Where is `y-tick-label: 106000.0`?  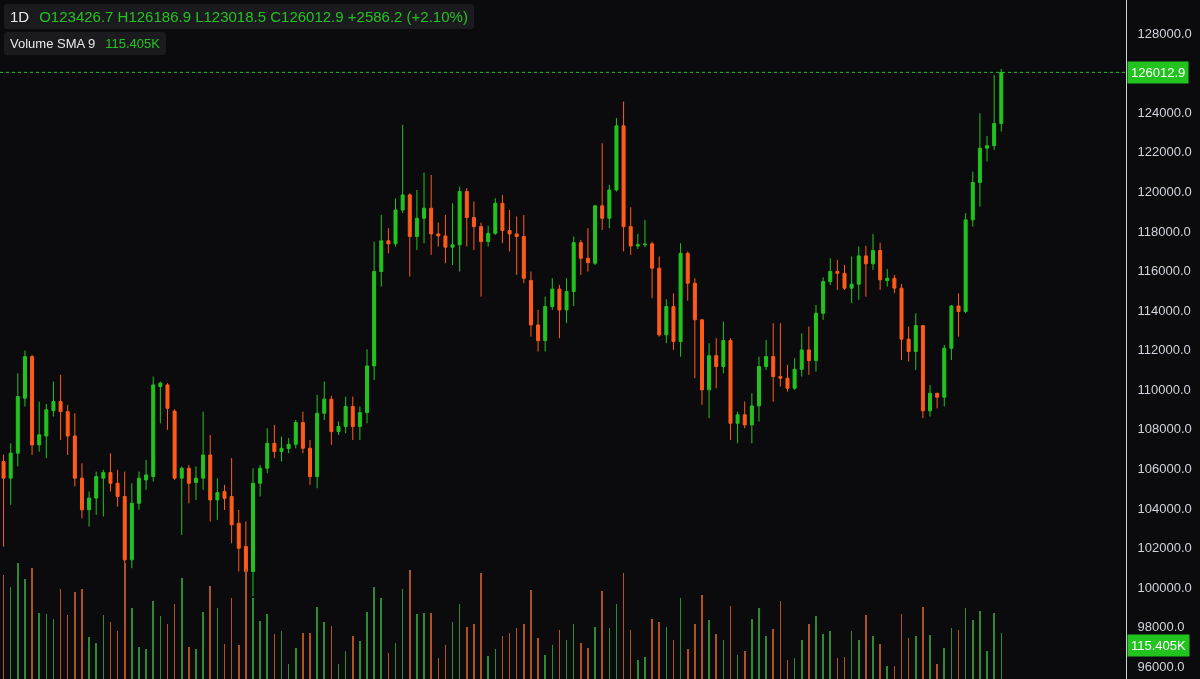
y-tick-label: 106000.0 is located at coordinates (1164, 468).